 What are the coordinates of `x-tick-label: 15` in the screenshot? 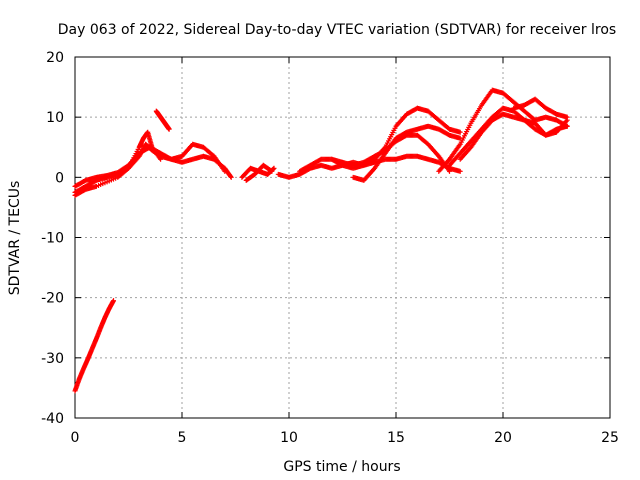 It's located at (396, 438).